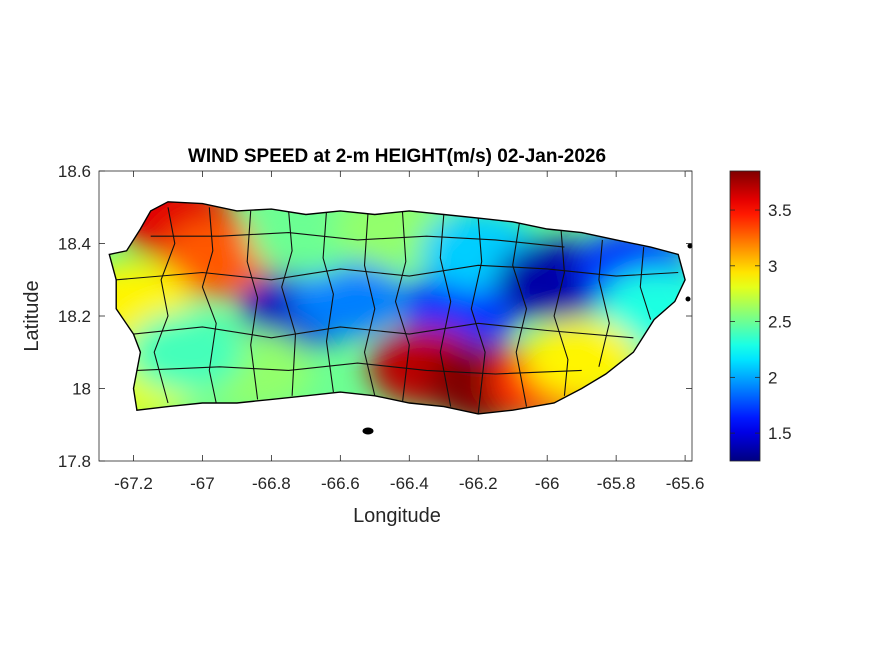  I want to click on x-tick-label: -65.6, so click(685, 483).